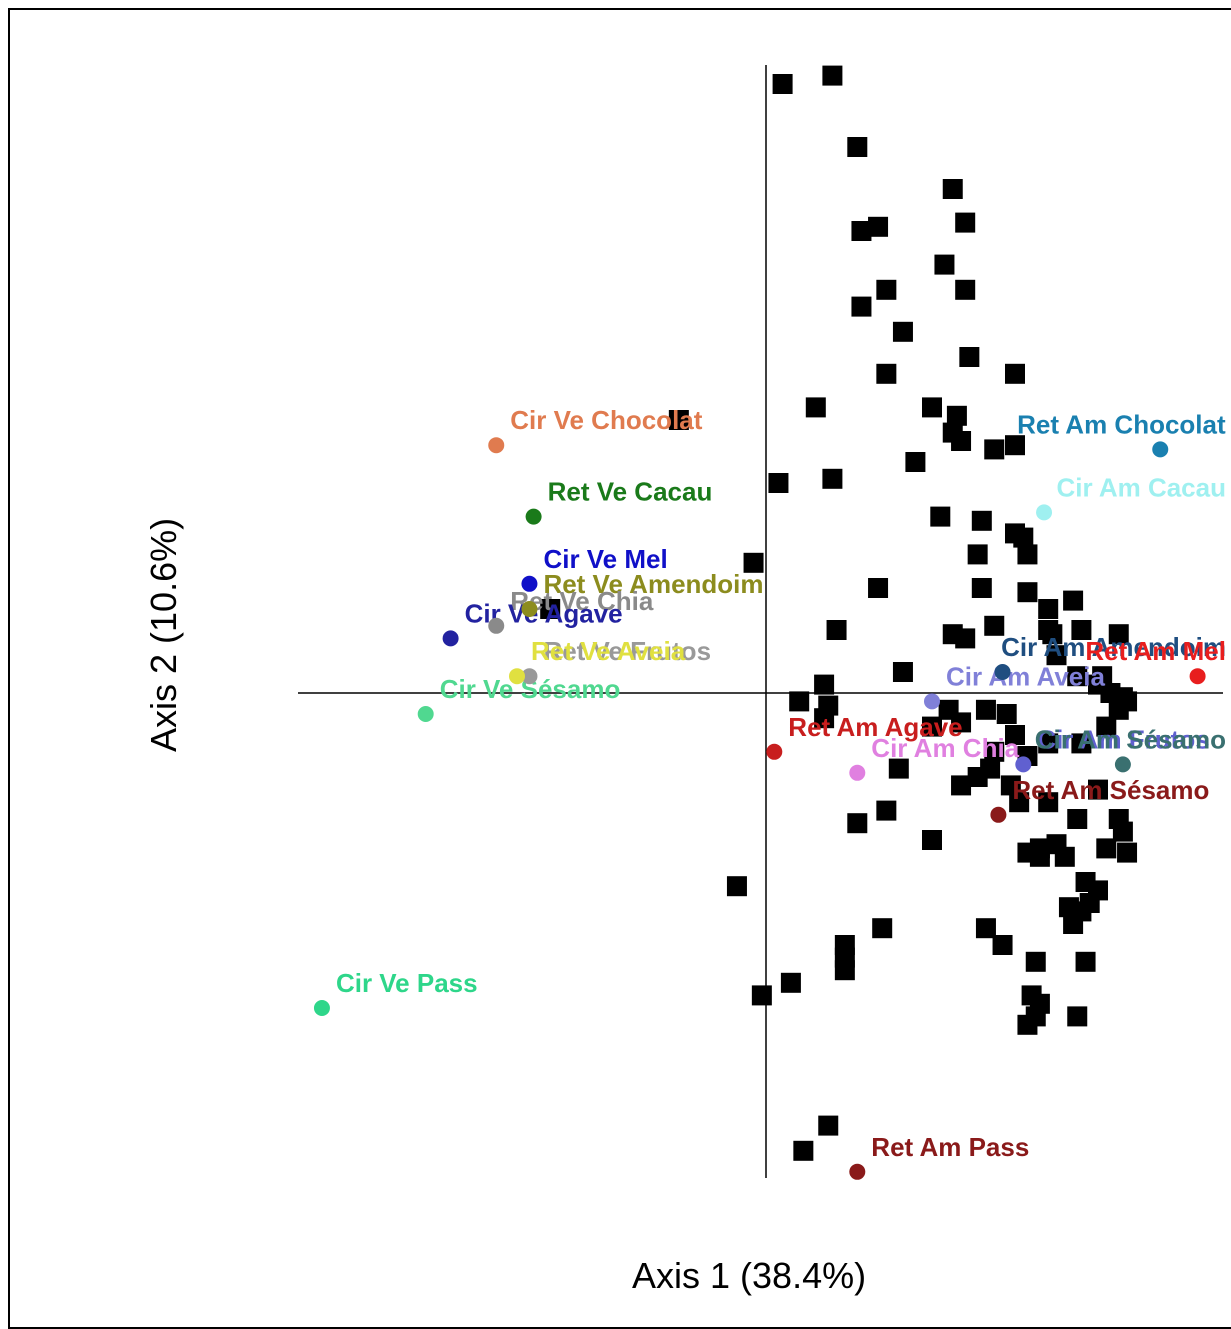 Image resolution: width=1231 pixels, height=1329 pixels. Describe the element at coordinates (1123, 739) in the screenshot. I see `sample-label: Cir Am Frutos` at that location.